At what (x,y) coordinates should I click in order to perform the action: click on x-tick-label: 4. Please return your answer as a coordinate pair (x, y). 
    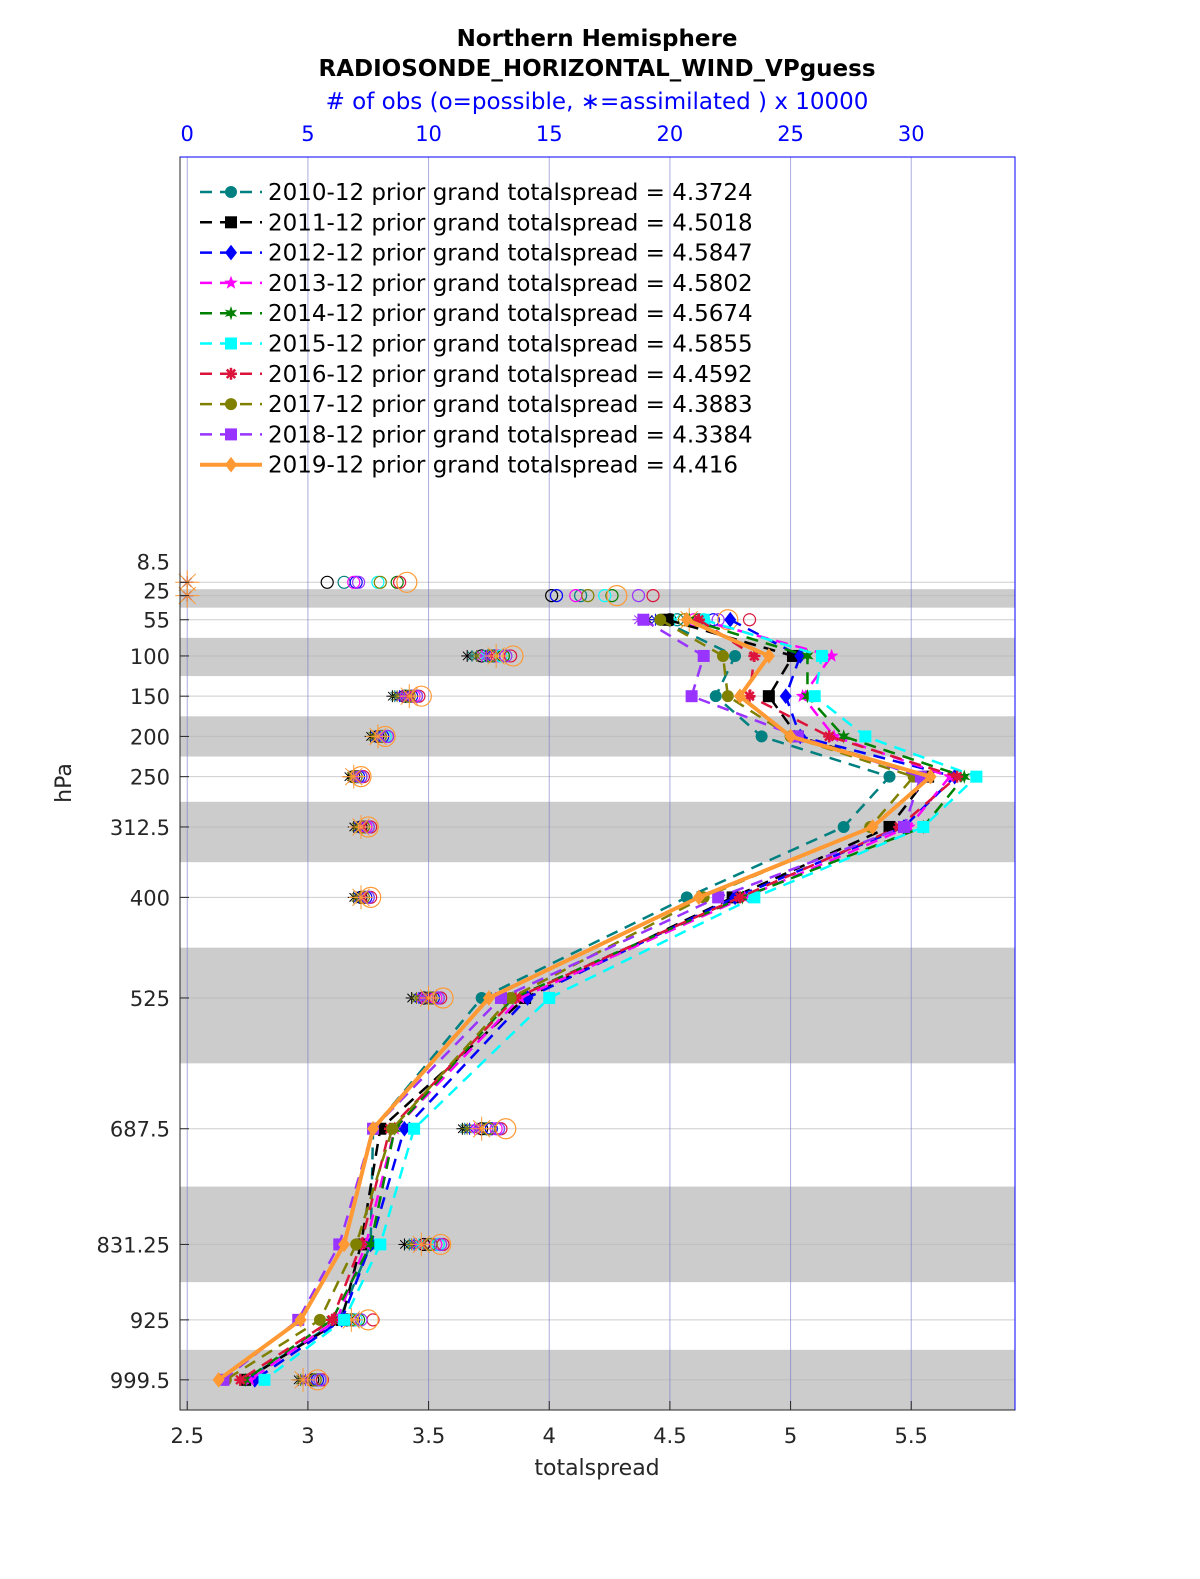
    Looking at the image, I should click on (549, 1436).